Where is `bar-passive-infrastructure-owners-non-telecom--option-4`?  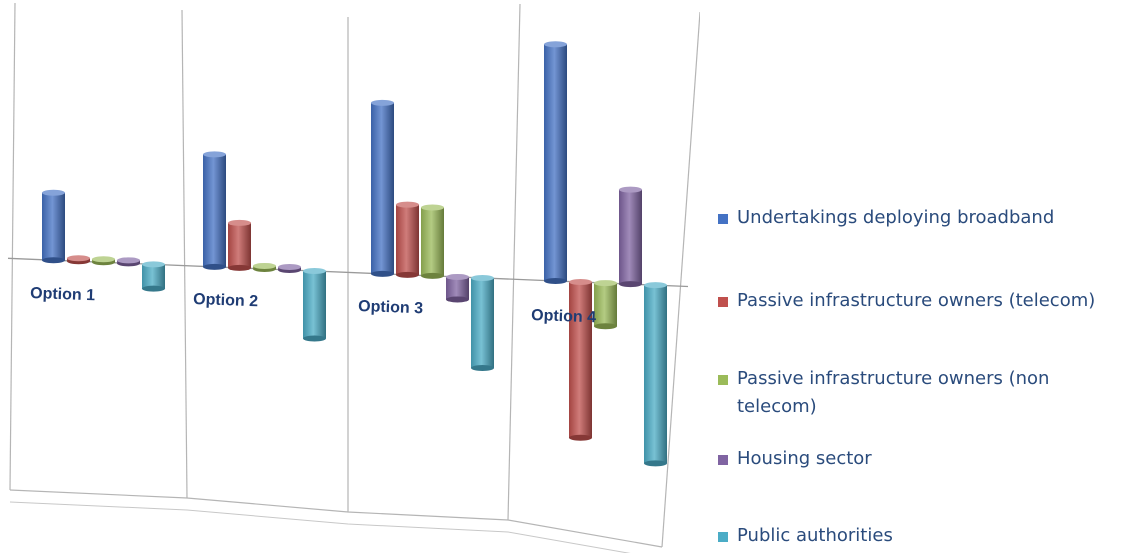
bar-passive-infrastructure-owners-non-telecom--option-4 is located at coordinates (605, 305).